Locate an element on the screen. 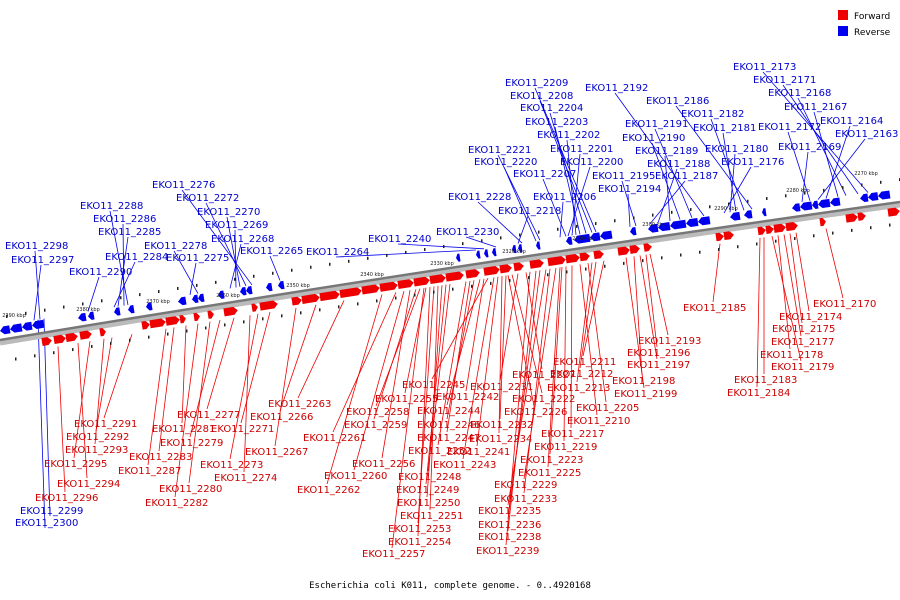  forward-gene-label: EKO11_2233 is located at coordinates (525, 499).